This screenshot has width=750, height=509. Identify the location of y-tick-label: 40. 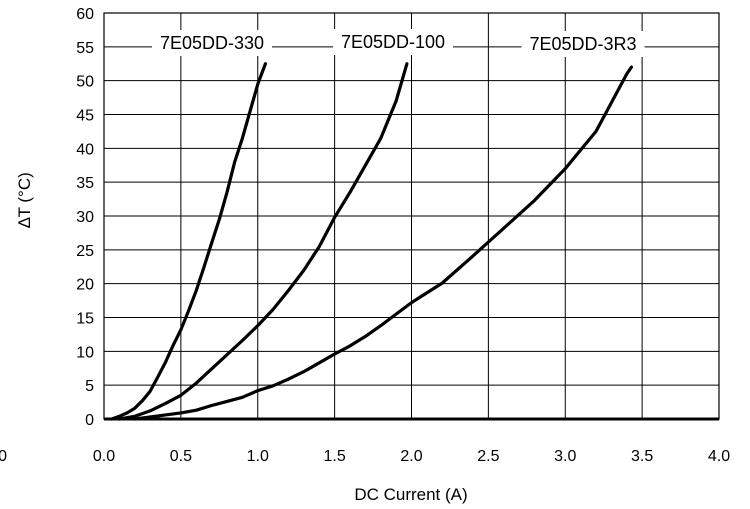
(85, 149).